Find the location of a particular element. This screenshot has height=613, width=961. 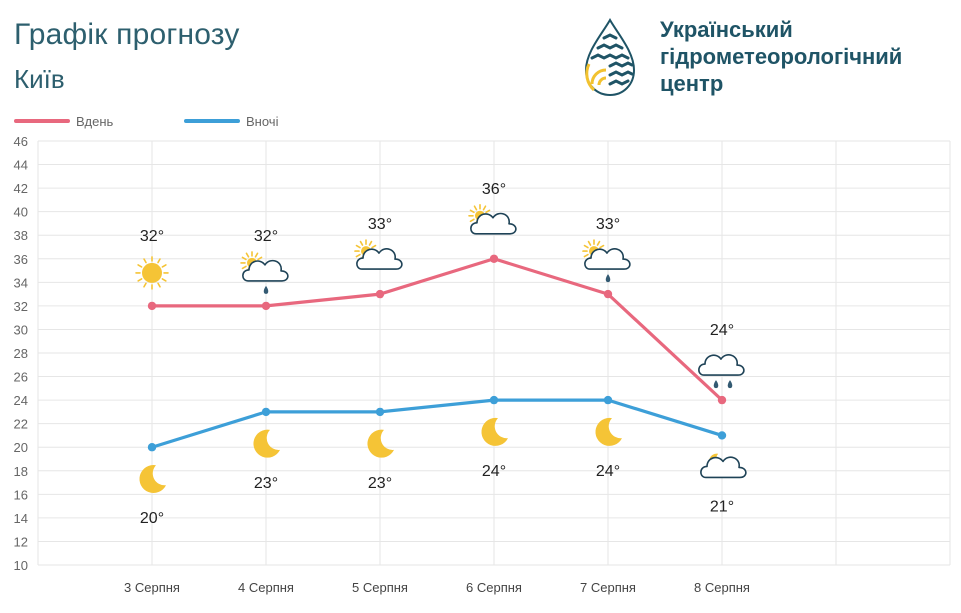

y-tick-label: 28 is located at coordinates (21, 353).